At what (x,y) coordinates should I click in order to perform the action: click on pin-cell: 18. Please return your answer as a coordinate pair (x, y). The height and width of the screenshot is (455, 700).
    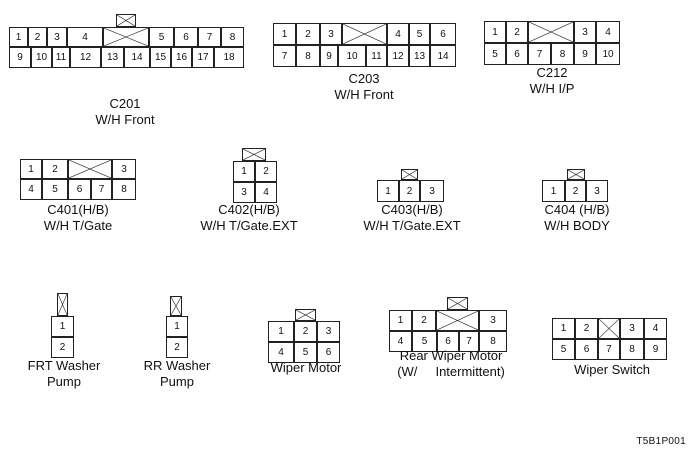
    Looking at the image, I should click on (229, 57).